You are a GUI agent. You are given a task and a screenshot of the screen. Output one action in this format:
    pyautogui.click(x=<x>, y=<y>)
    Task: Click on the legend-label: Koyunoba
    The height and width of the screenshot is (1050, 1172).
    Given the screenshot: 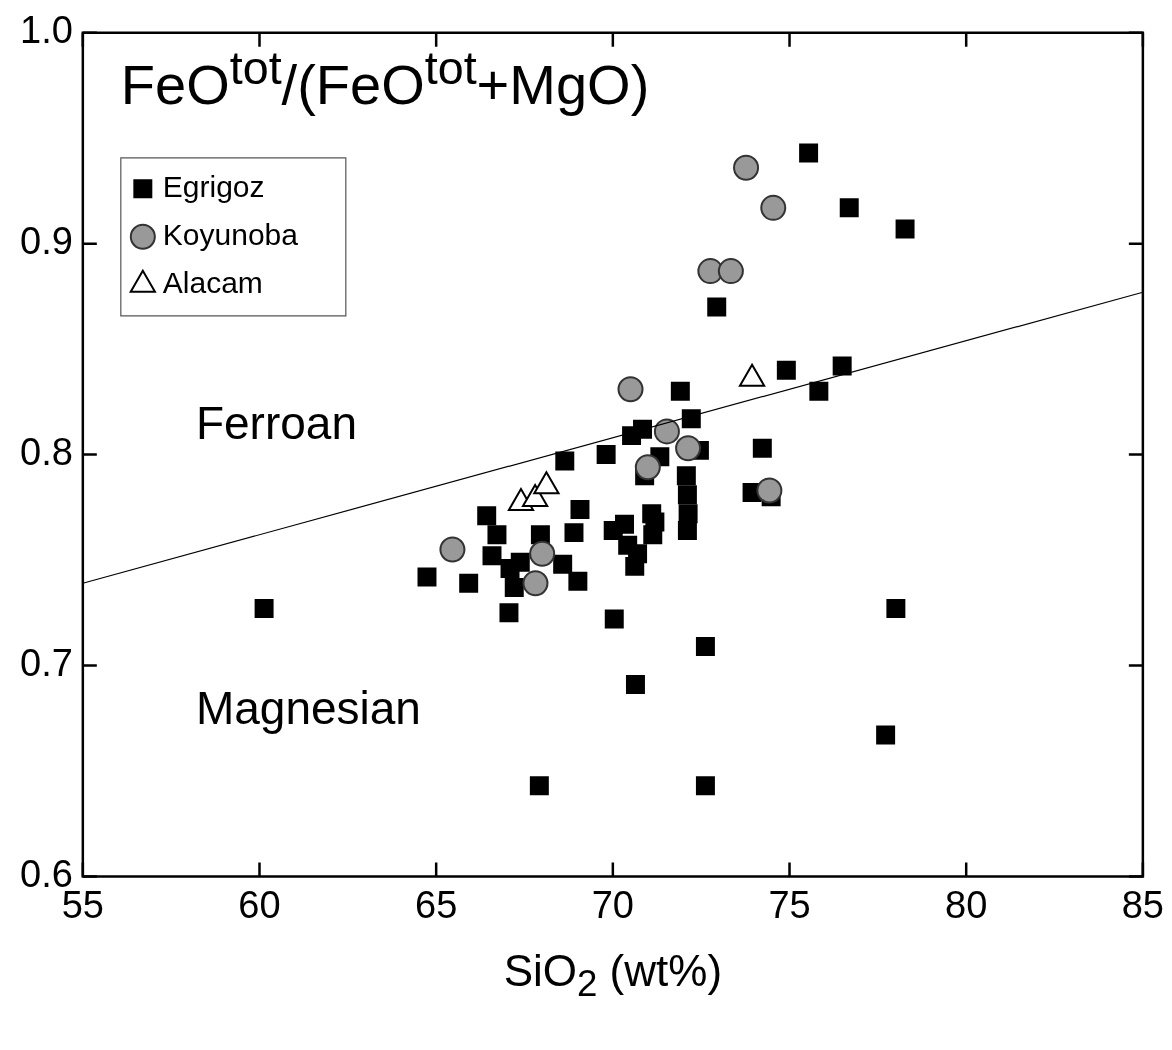 What is the action you would take?
    pyautogui.click(x=230, y=235)
    